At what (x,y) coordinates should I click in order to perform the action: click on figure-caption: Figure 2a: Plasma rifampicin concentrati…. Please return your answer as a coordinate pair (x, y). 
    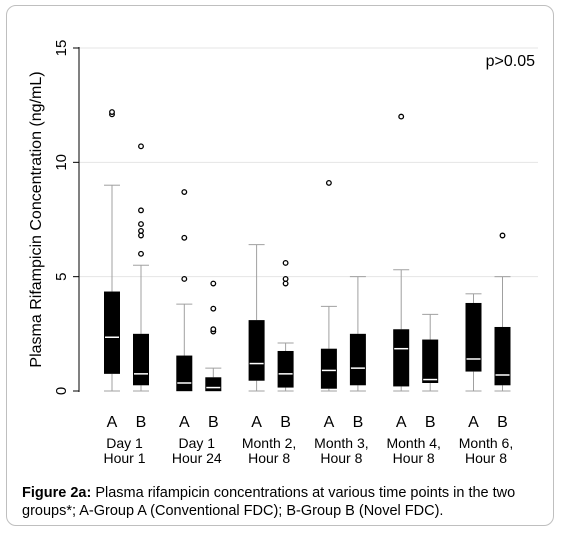
    Looking at the image, I should click on (284, 502).